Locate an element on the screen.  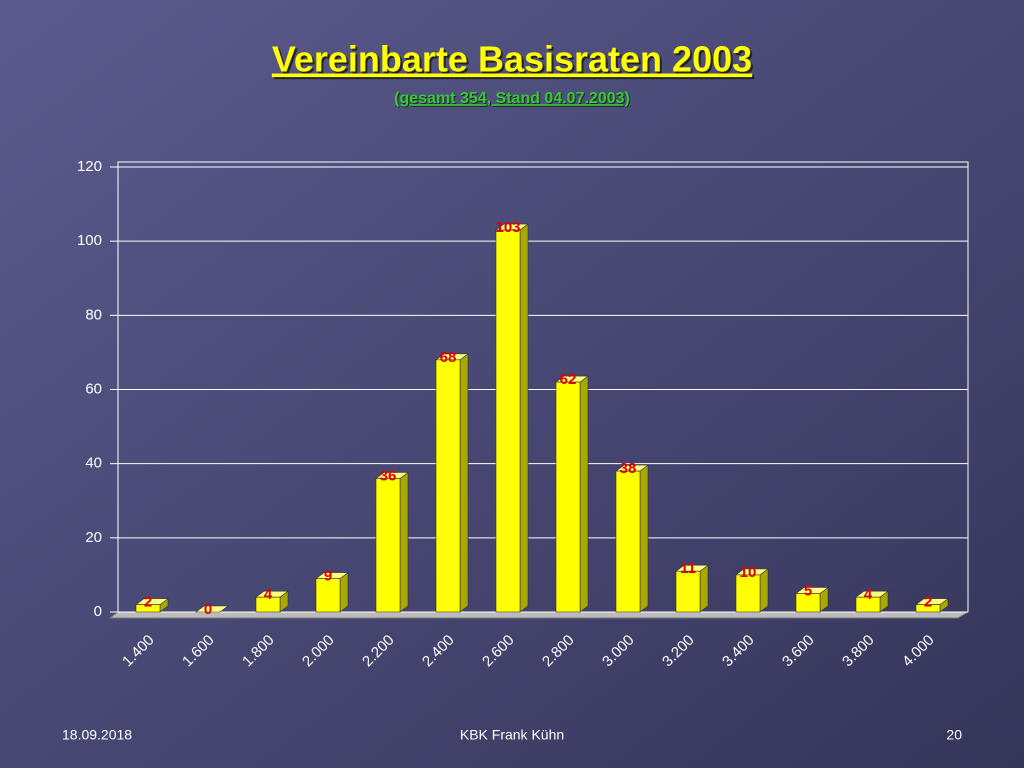
chart-title: Vereinbarte Basisraten 2003 is located at coordinates (512, 59).